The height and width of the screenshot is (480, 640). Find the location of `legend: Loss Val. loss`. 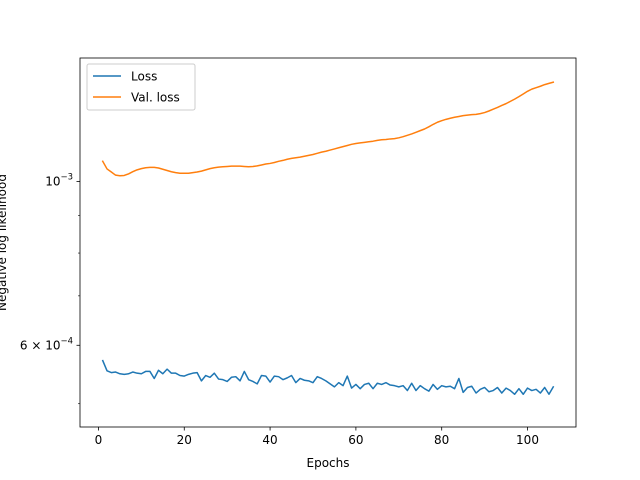

legend: Loss Val. loss is located at coordinates (141, 87).